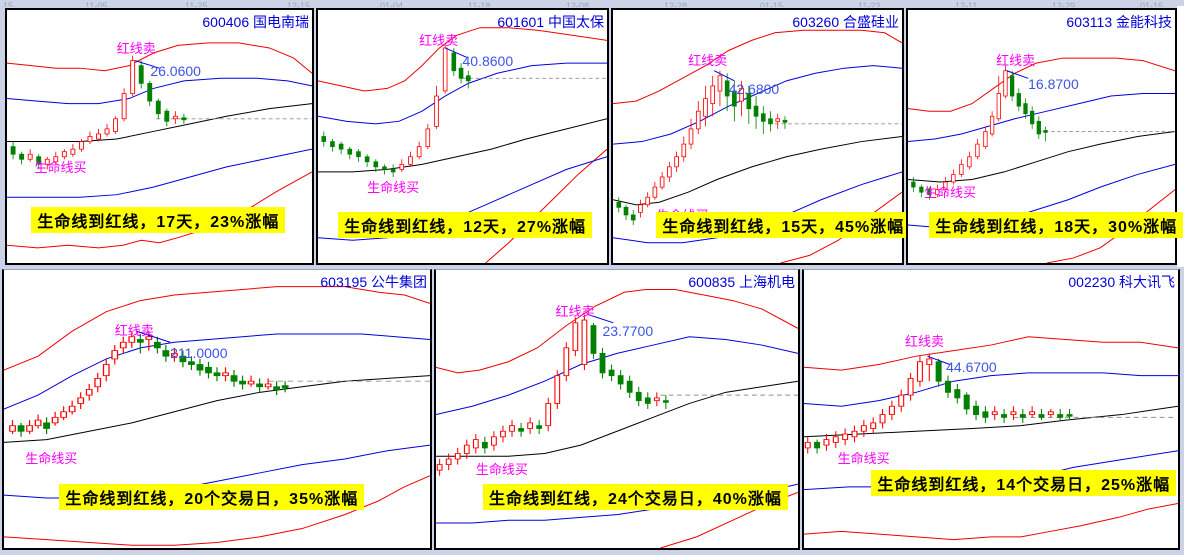 The width and height of the screenshot is (1184, 555). Describe the element at coordinates (550, 22) in the screenshot. I see `stock-title: 601601 中国太保` at that location.